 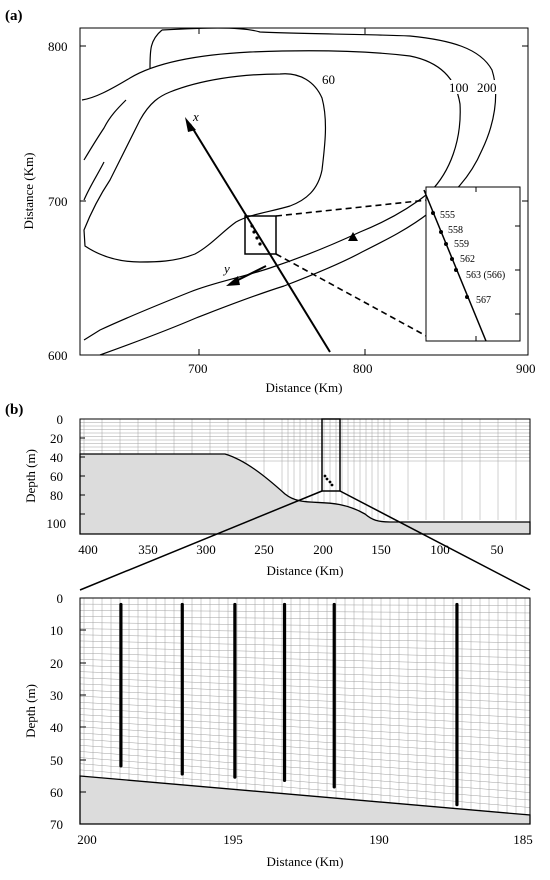 I want to click on c-ytick-50: 50, so click(x=56, y=760).